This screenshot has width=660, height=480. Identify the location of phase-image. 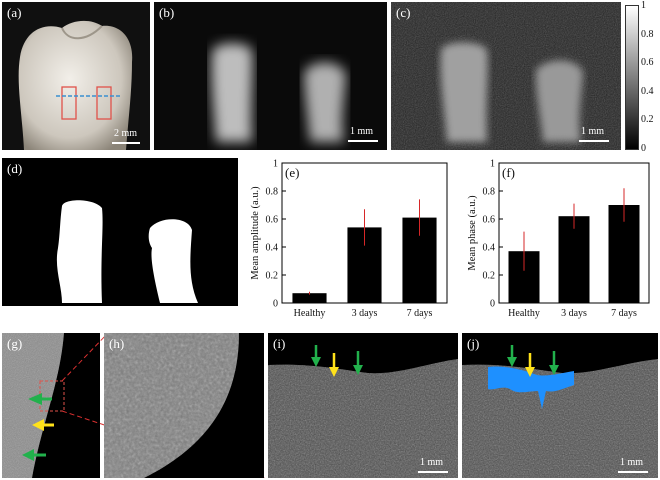
(506, 76).